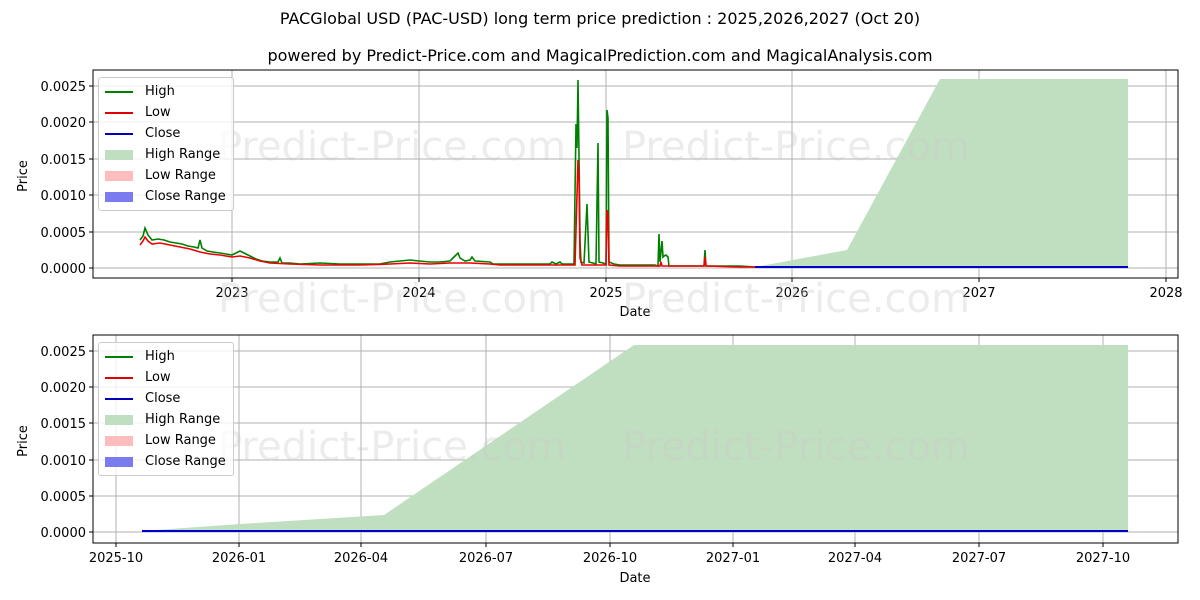  I want to click on svg-text: 2026-01, so click(239, 558).